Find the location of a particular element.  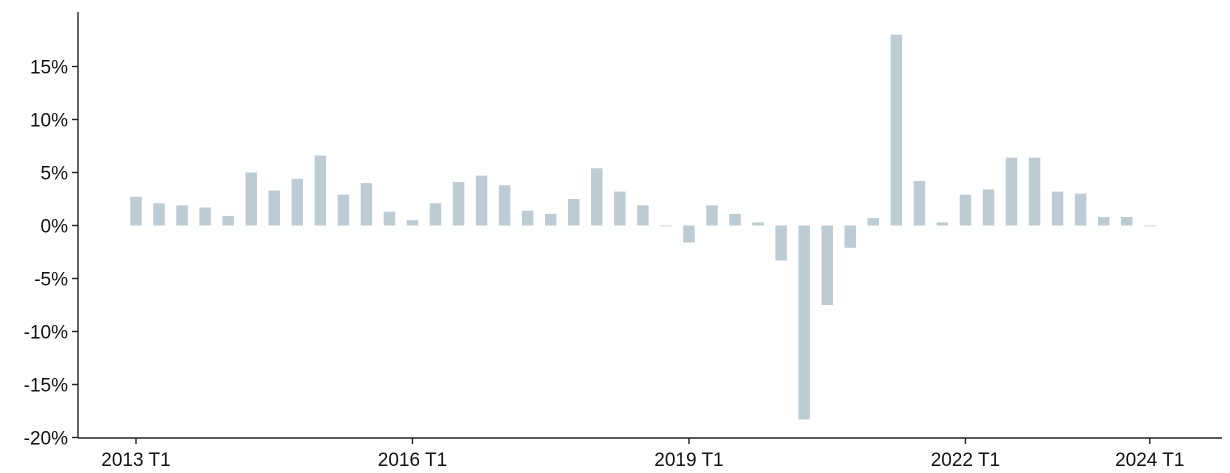

bar-2016-t4 is located at coordinates (481, 200).